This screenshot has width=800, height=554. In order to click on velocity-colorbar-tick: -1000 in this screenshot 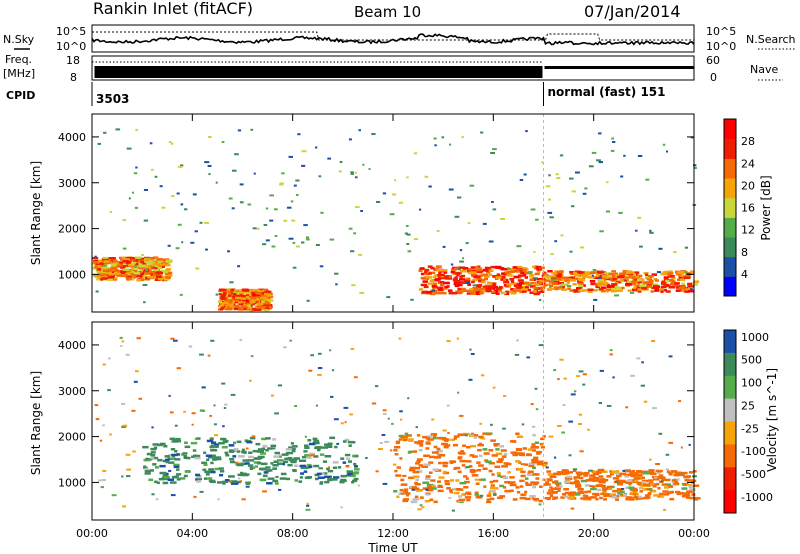, I will do `click(757, 497)`.